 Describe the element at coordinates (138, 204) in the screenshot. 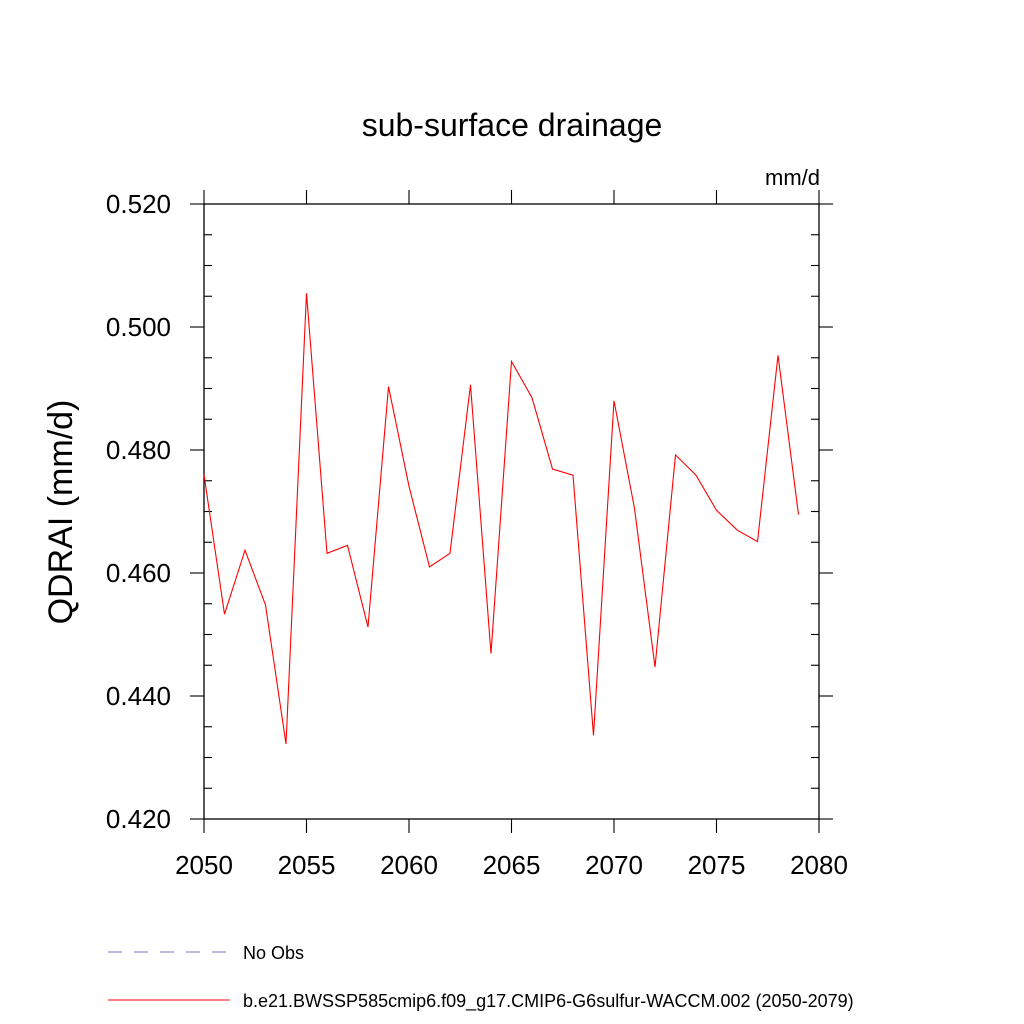

I see `y-tick-label: 0.520` at that location.